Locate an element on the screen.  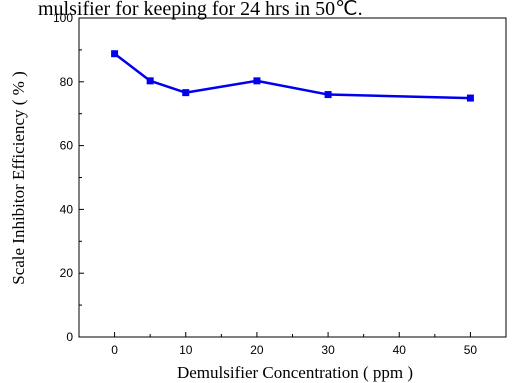
x-tick-label: 20 is located at coordinates (257, 350).